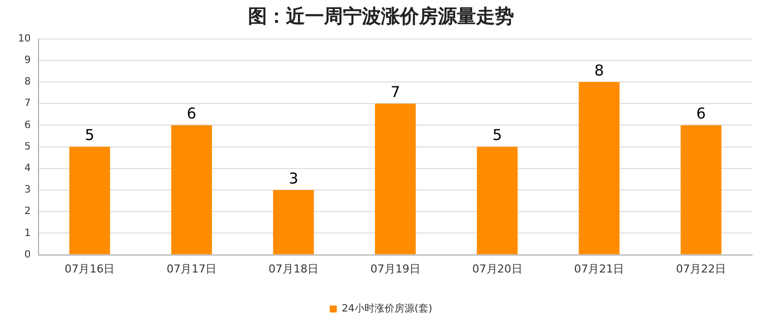 This screenshot has width=780, height=328. What do you see at coordinates (27, 82) in the screenshot?
I see `y-tick-label: 8` at bounding box center [27, 82].